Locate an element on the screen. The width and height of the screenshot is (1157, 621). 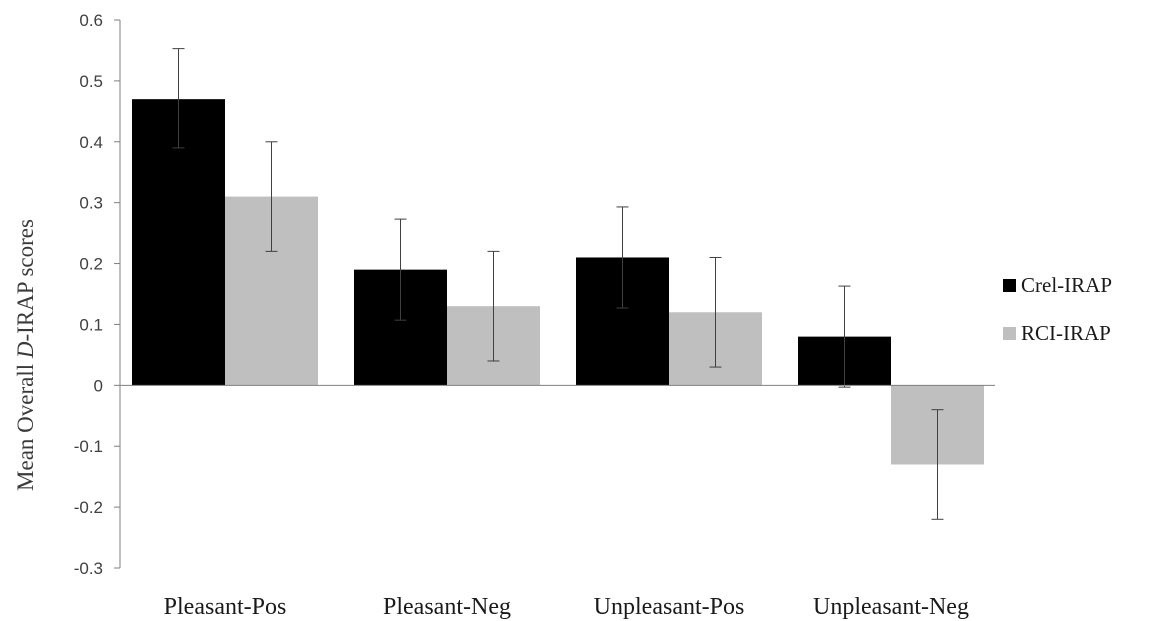
y-tick-label: 0.5 is located at coordinates (91, 81).